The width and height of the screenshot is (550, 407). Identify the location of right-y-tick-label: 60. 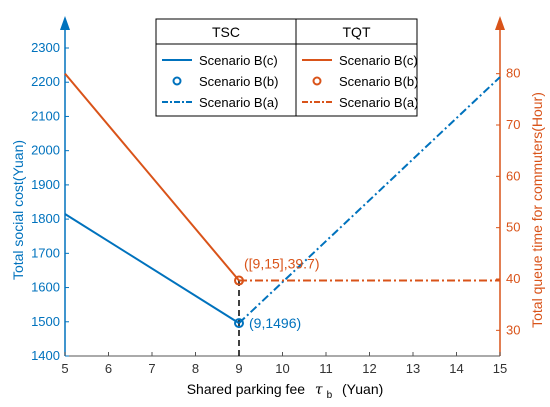
(513, 175).